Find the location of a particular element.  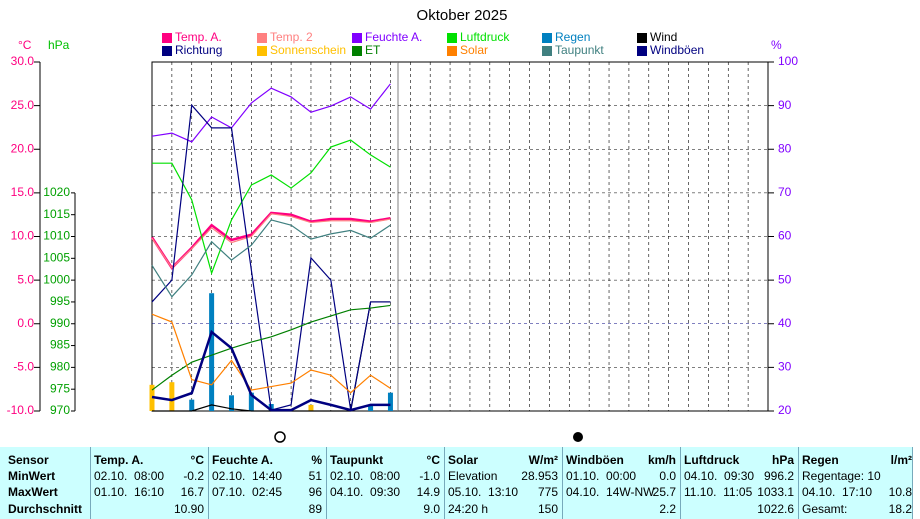

y2-tick-label: 90 is located at coordinates (785, 105).